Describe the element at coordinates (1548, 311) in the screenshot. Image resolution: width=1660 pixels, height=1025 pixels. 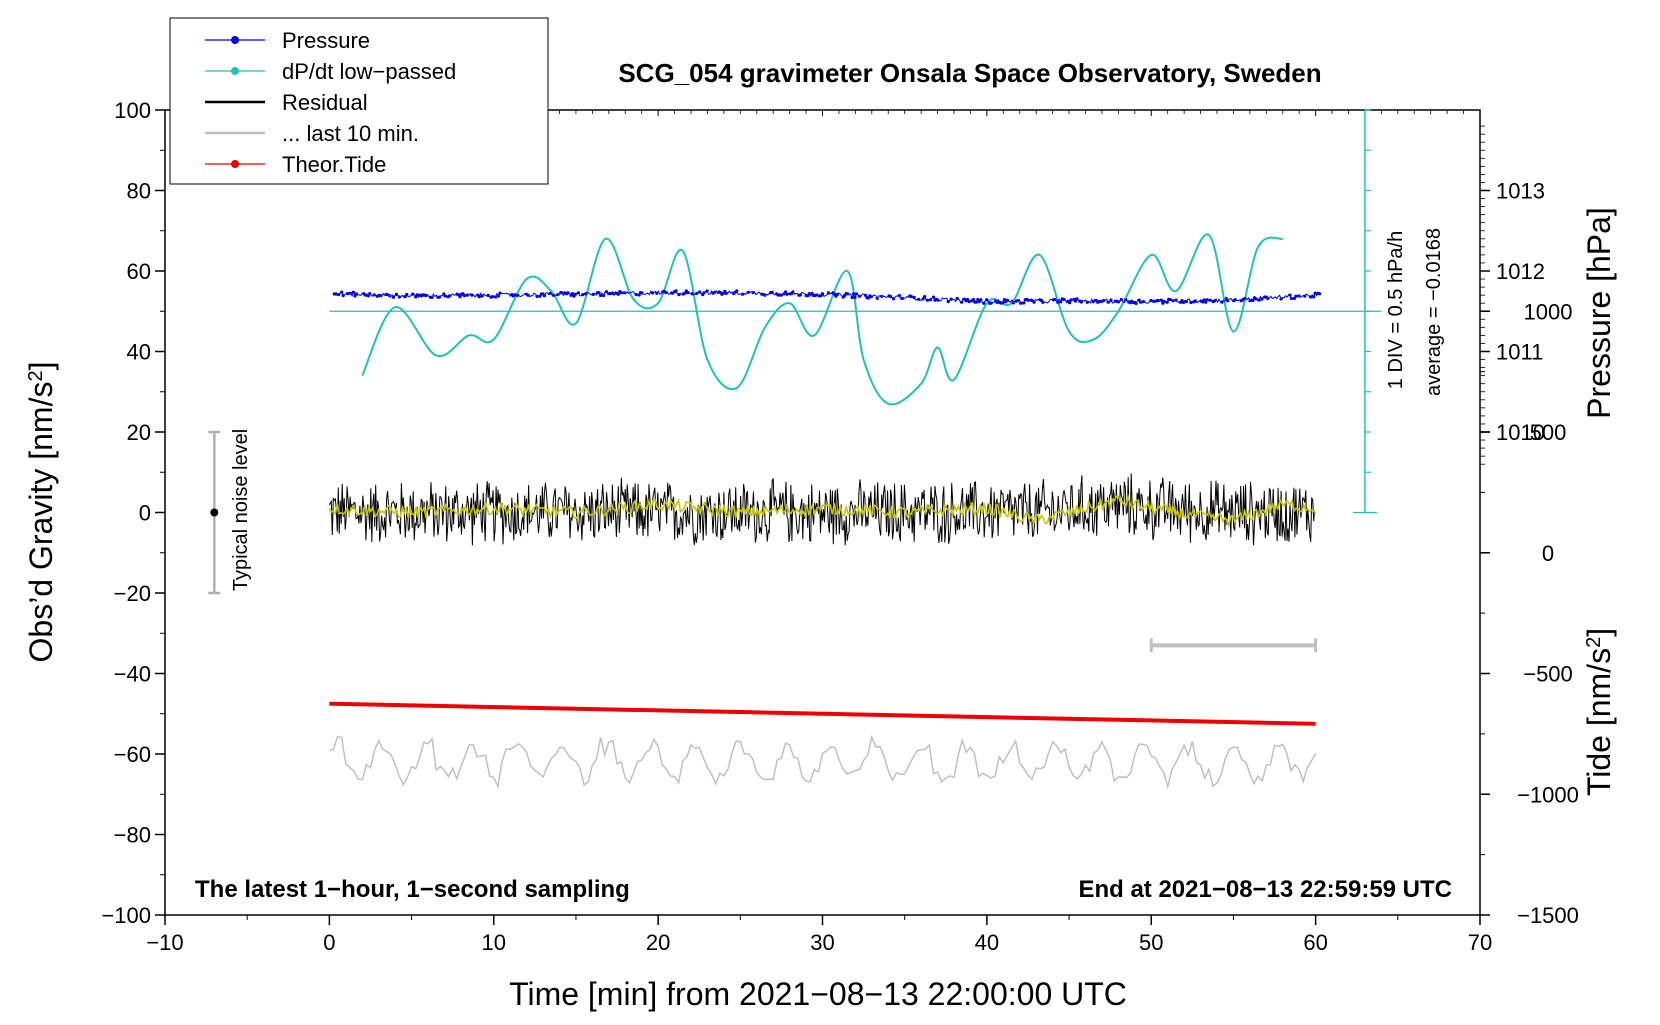
I see `tide-tick-label: 1000` at that location.